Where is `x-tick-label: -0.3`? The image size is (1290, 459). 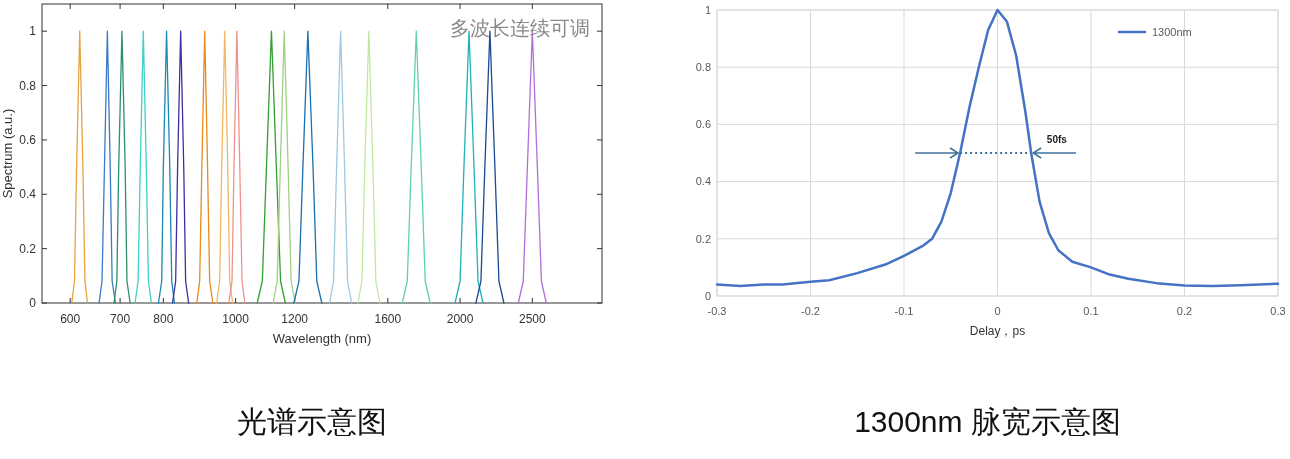
x-tick-label: -0.3 is located at coordinates (717, 311).